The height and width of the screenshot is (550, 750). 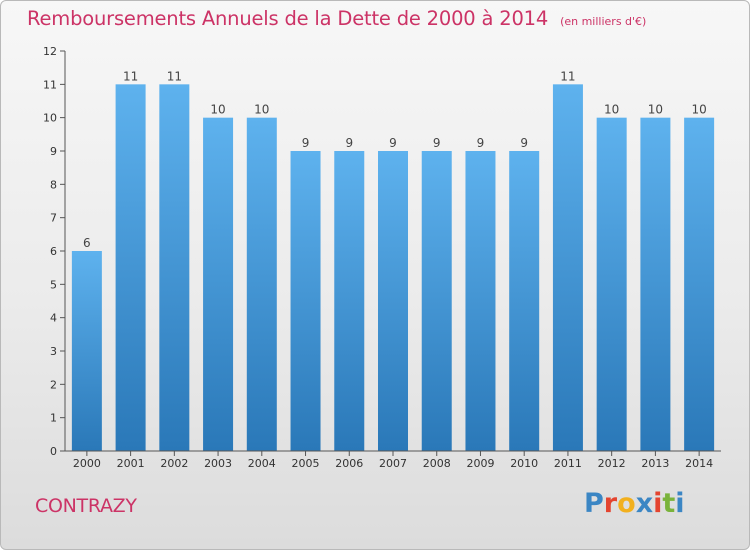 I want to click on data-label-2003: 10, so click(x=217, y=110).